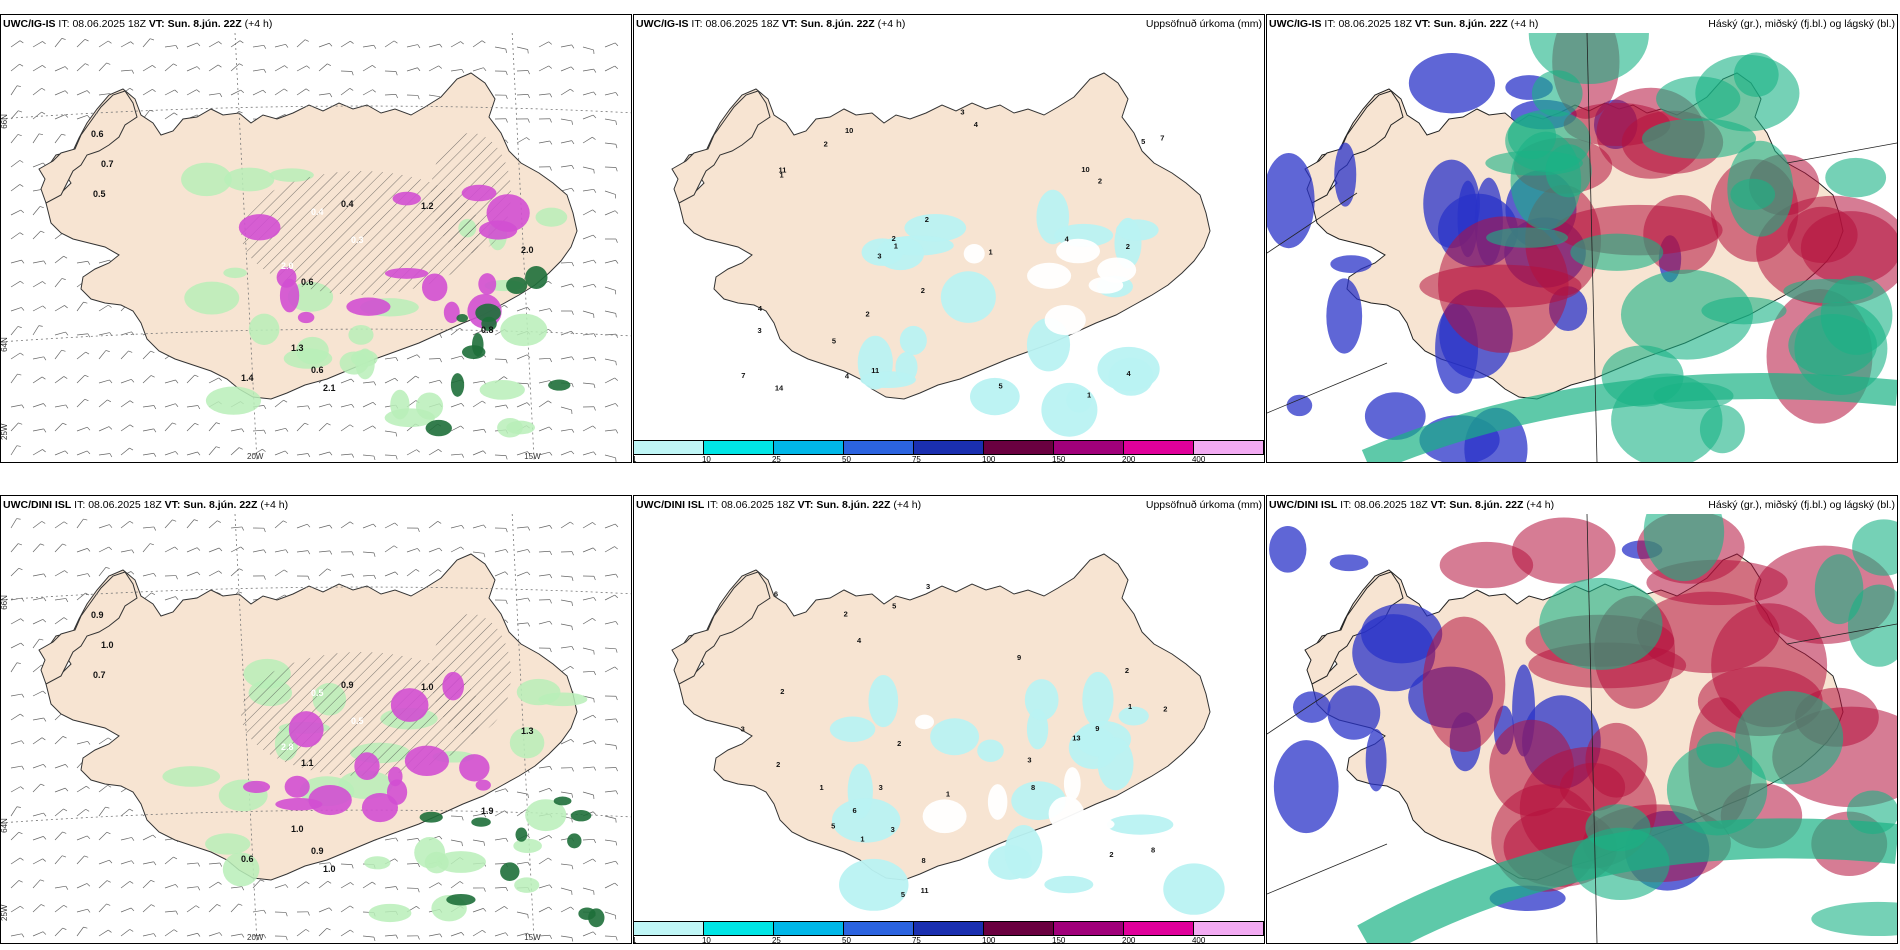 This screenshot has height=950, width=1900. I want to click on meridian-line, so click(523, 247).